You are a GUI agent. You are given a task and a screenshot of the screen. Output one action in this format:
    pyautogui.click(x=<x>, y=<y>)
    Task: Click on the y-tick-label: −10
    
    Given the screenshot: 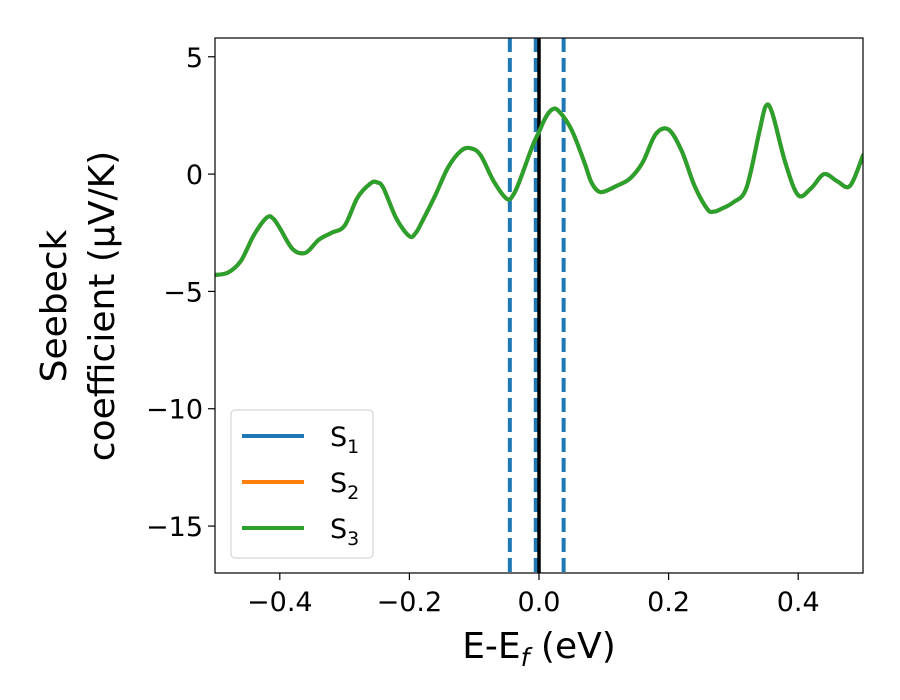 What is the action you would take?
    pyautogui.click(x=174, y=410)
    